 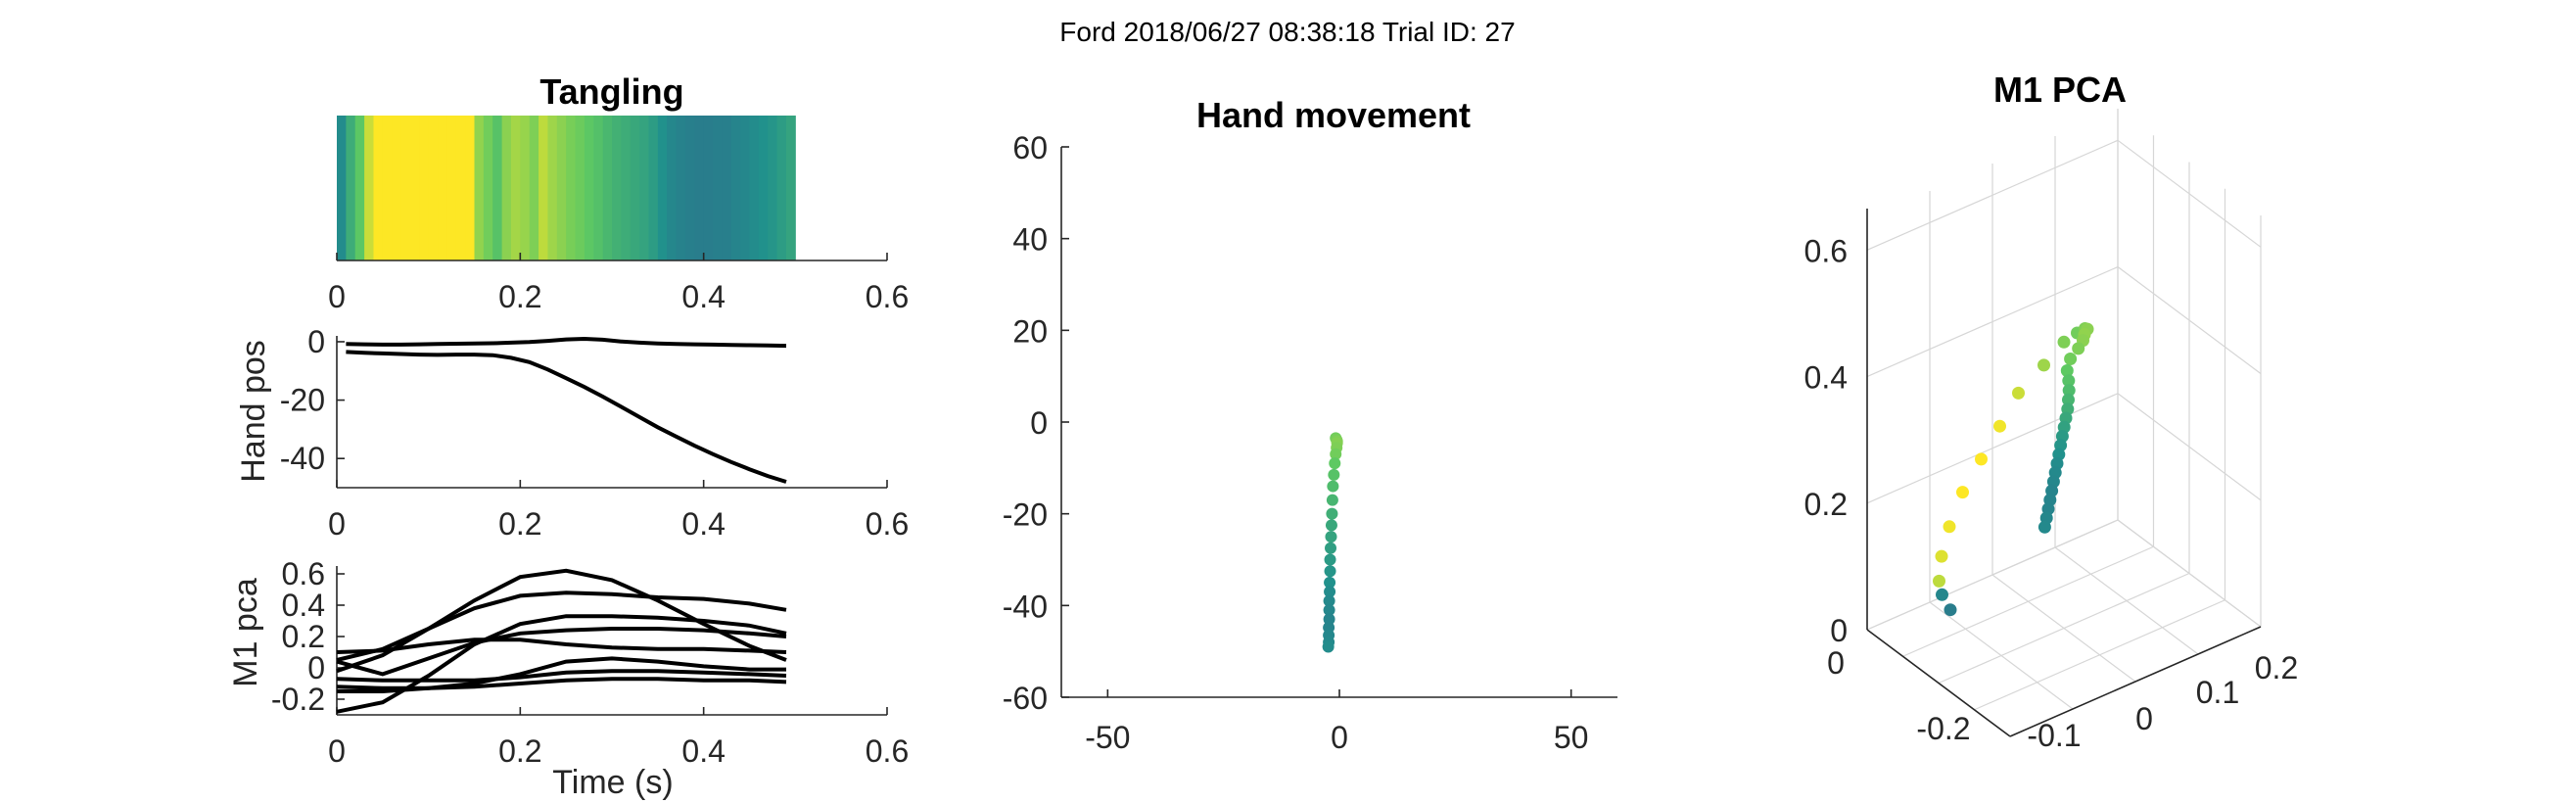 What do you see at coordinates (1025, 698) in the screenshot?
I see `y-tick-label: -60` at bounding box center [1025, 698].